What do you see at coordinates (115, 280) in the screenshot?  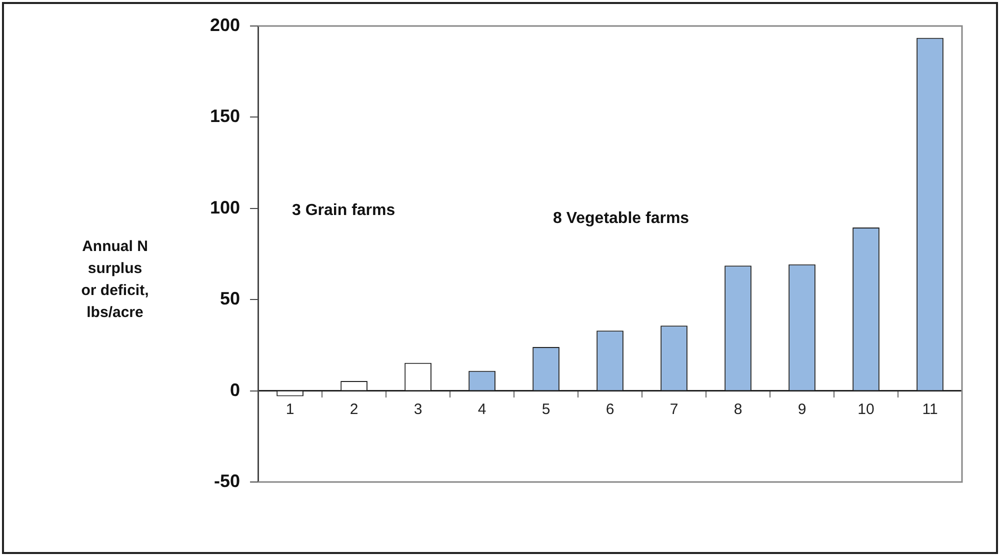 I see `y-axis-title: Annual N surplus or deficit, lbs/acre` at bounding box center [115, 280].